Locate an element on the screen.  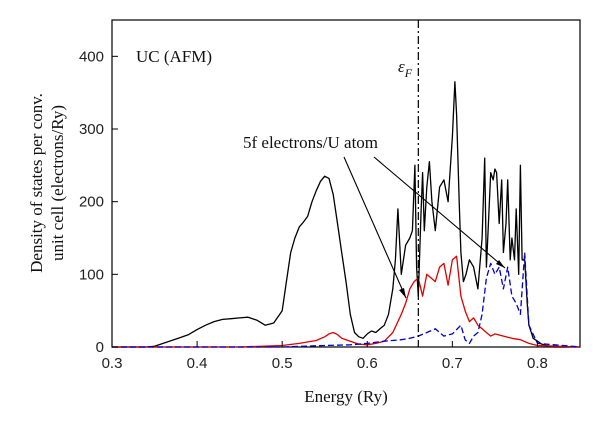
f-arrow-up-head is located at coordinates (402, 293).